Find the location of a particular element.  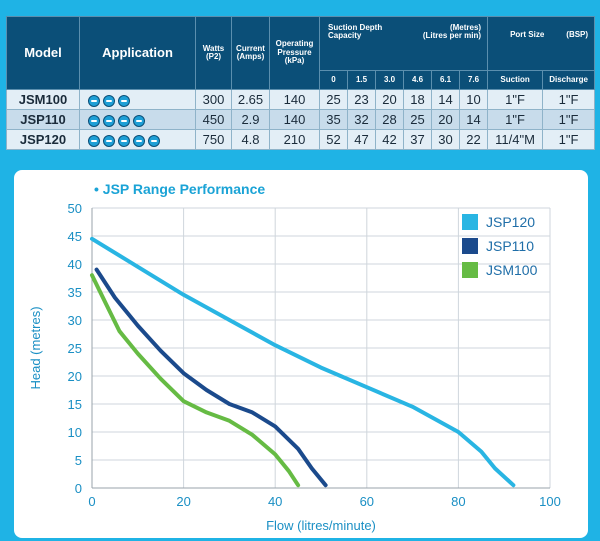

cell-suction: 1"F is located at coordinates (515, 119).